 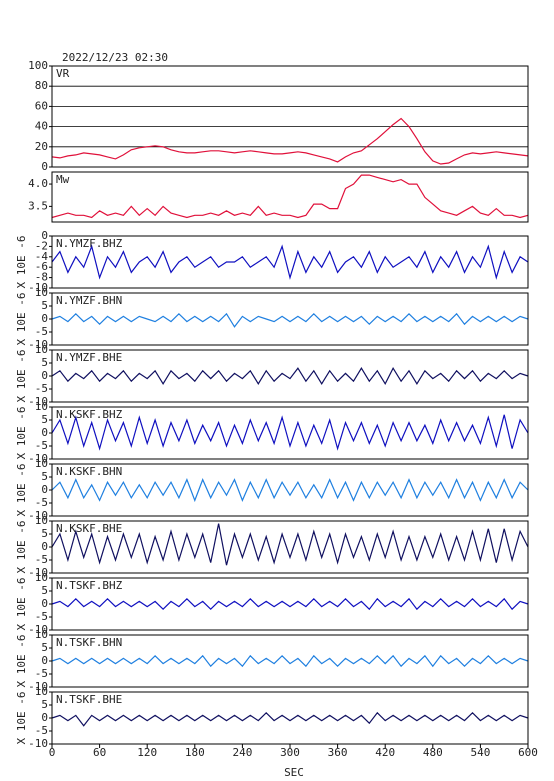 What do you see at coordinates (63, 73) in the screenshot?
I see `panel-label: VR` at bounding box center [63, 73].